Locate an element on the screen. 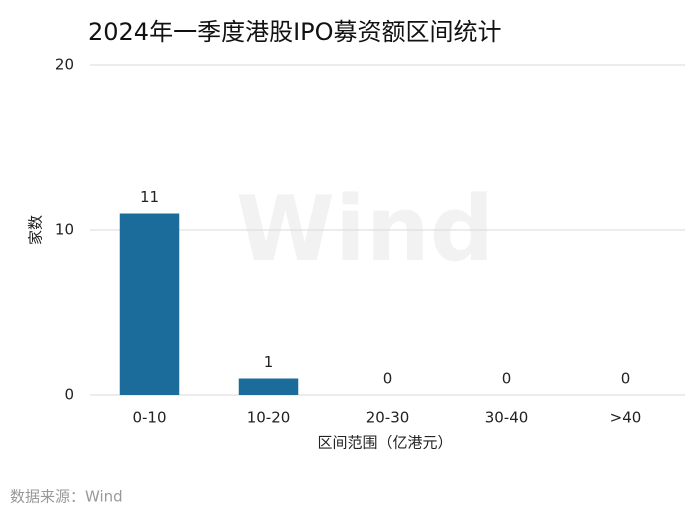 The height and width of the screenshot is (520, 700). y-tick-label: 0 is located at coordinates (69, 395).